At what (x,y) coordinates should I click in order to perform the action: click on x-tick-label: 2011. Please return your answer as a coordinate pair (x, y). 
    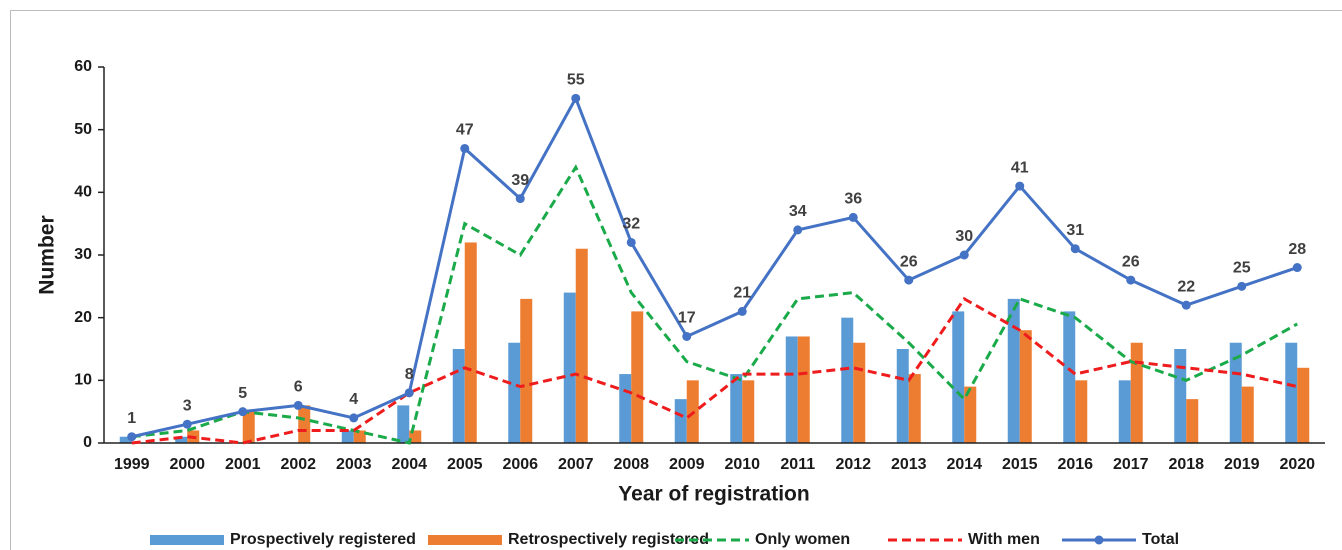
    Looking at the image, I should click on (797, 464).